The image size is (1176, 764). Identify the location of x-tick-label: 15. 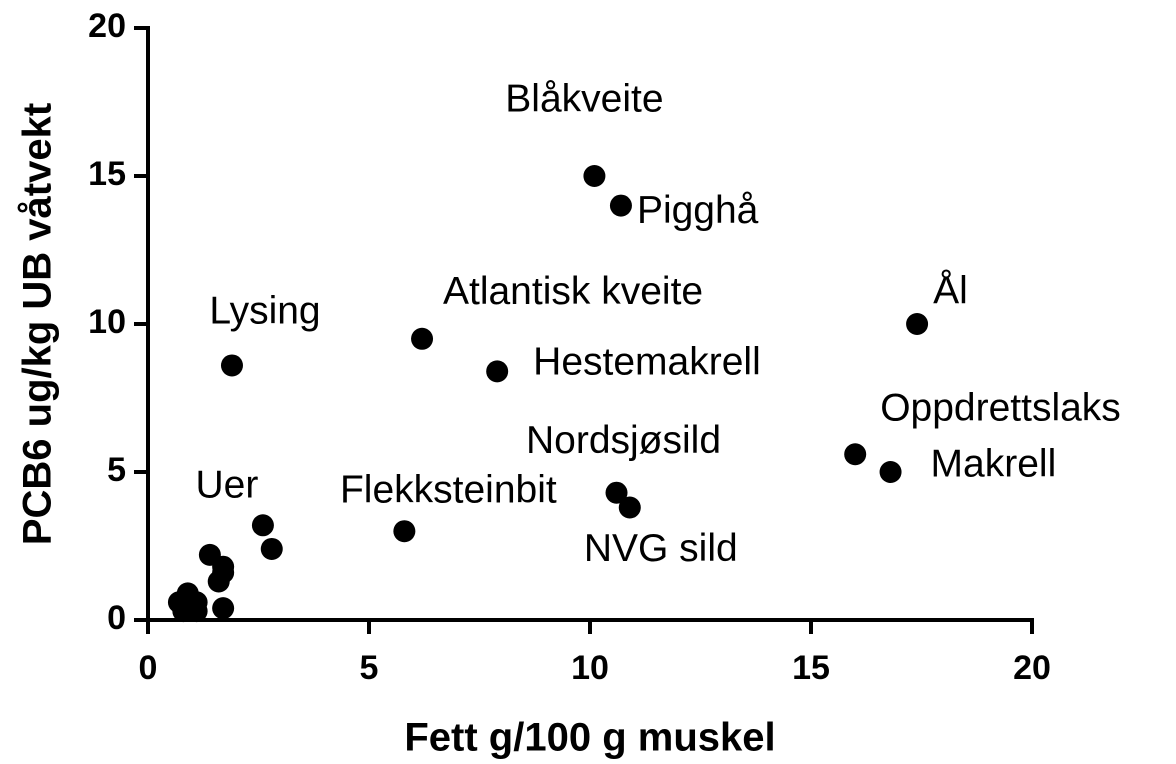
(811, 668).